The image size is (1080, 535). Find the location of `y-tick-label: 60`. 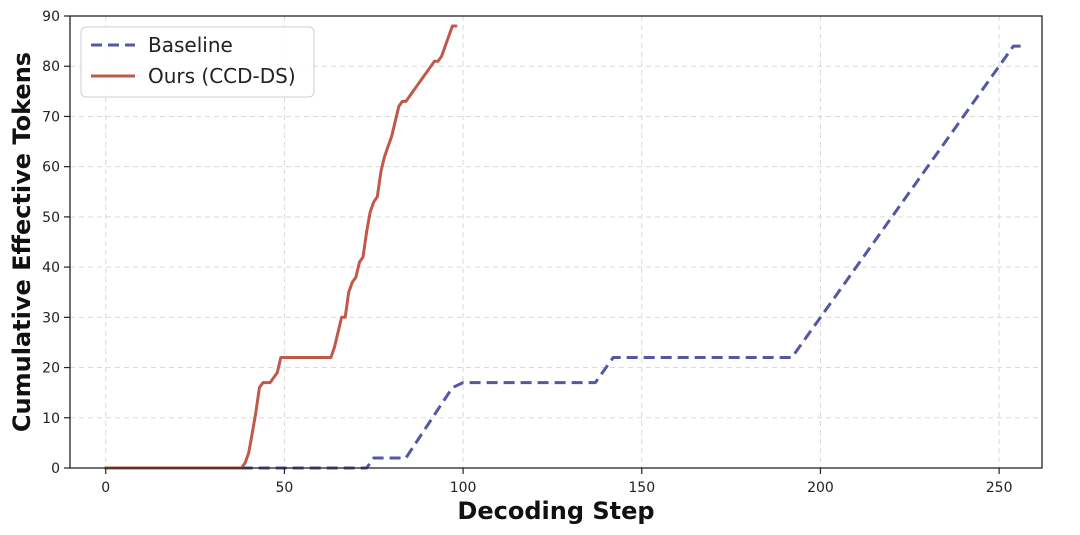

y-tick-label: 60 is located at coordinates (51, 168).